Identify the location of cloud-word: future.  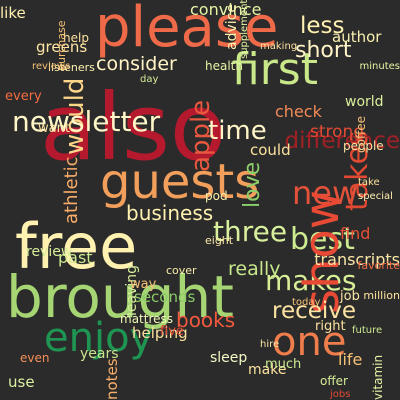
(367, 330).